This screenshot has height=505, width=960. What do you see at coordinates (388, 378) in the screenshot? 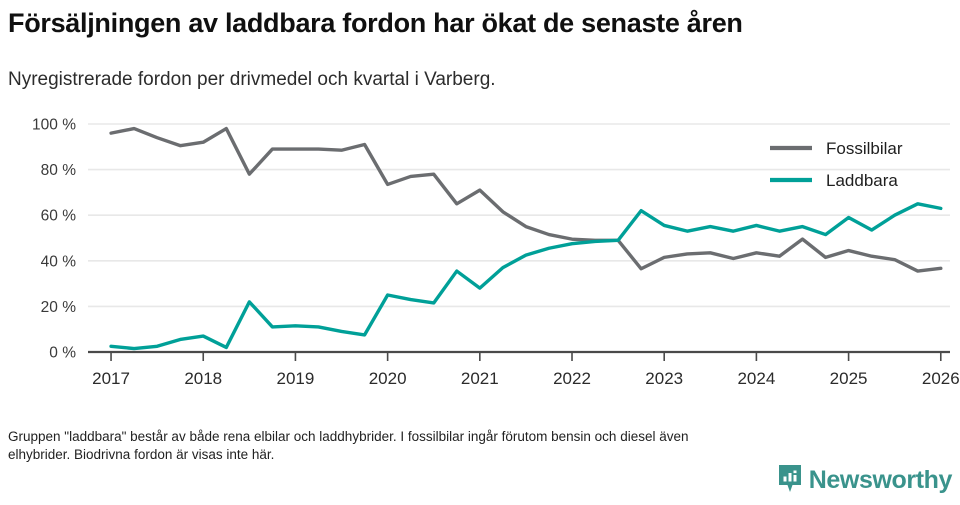
I see `x-axis-tick-label: 2020` at bounding box center [388, 378].